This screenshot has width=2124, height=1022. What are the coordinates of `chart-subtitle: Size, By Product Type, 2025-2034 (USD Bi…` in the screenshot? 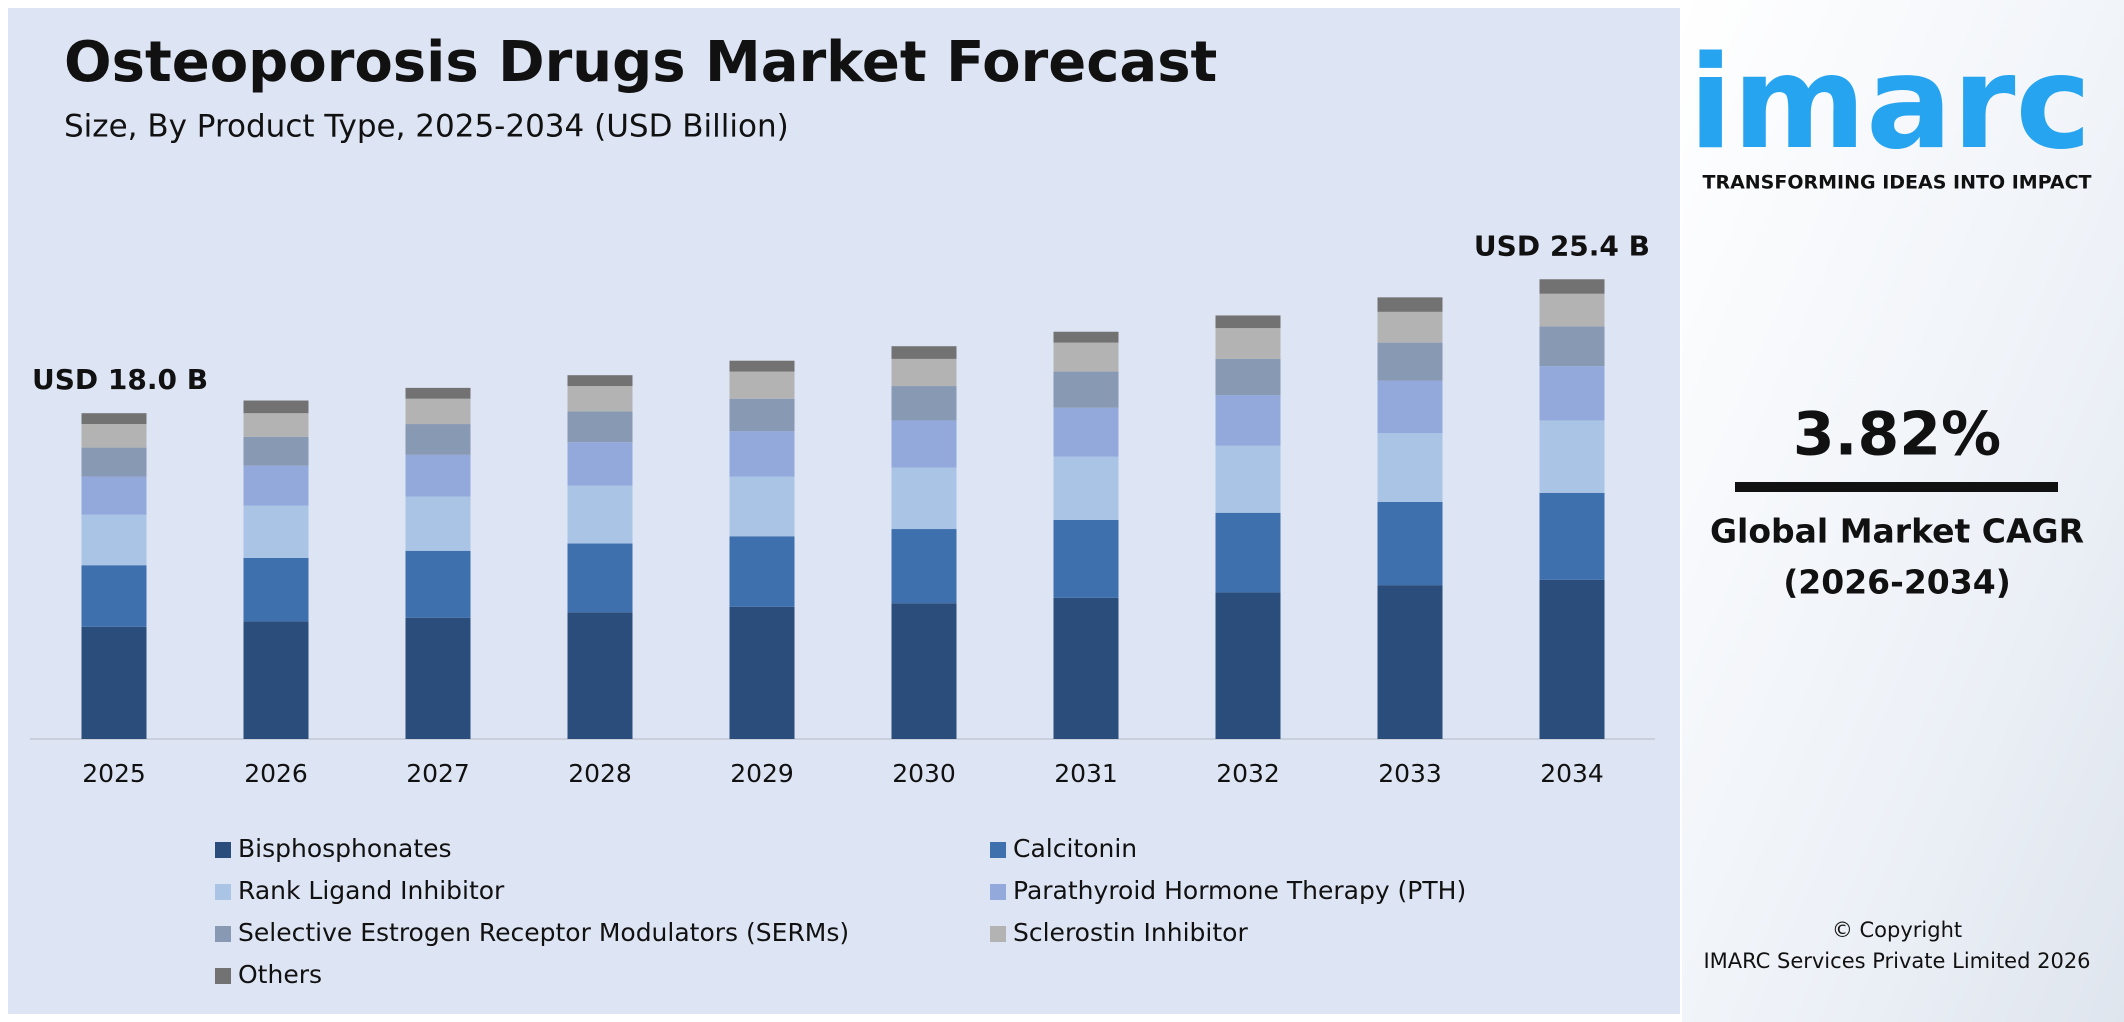 It's located at (426, 127).